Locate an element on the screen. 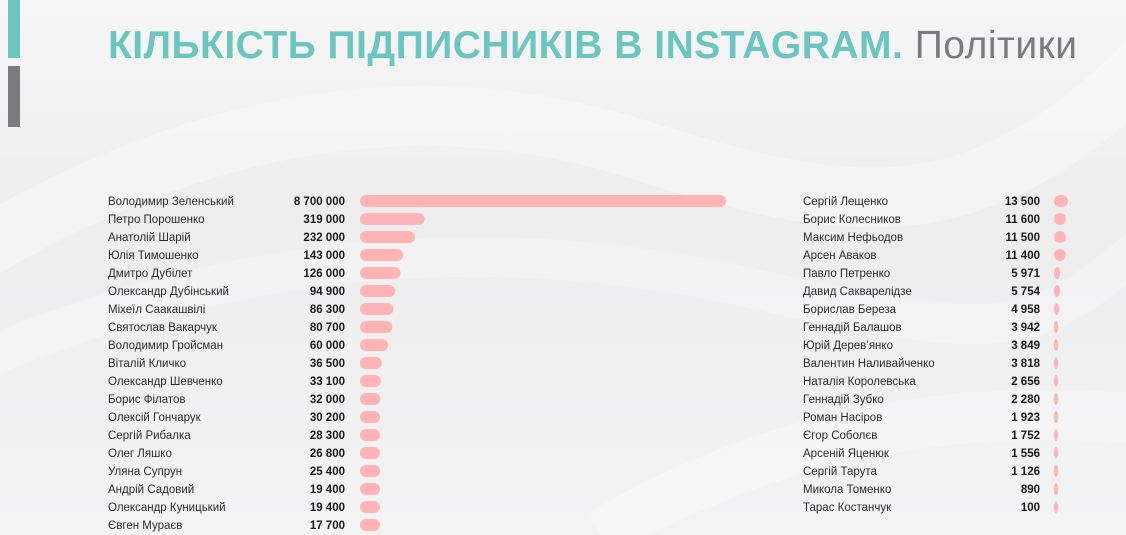 Image resolution: width=1126 pixels, height=535 pixels. left-value-label: 126 000 is located at coordinates (324, 274).